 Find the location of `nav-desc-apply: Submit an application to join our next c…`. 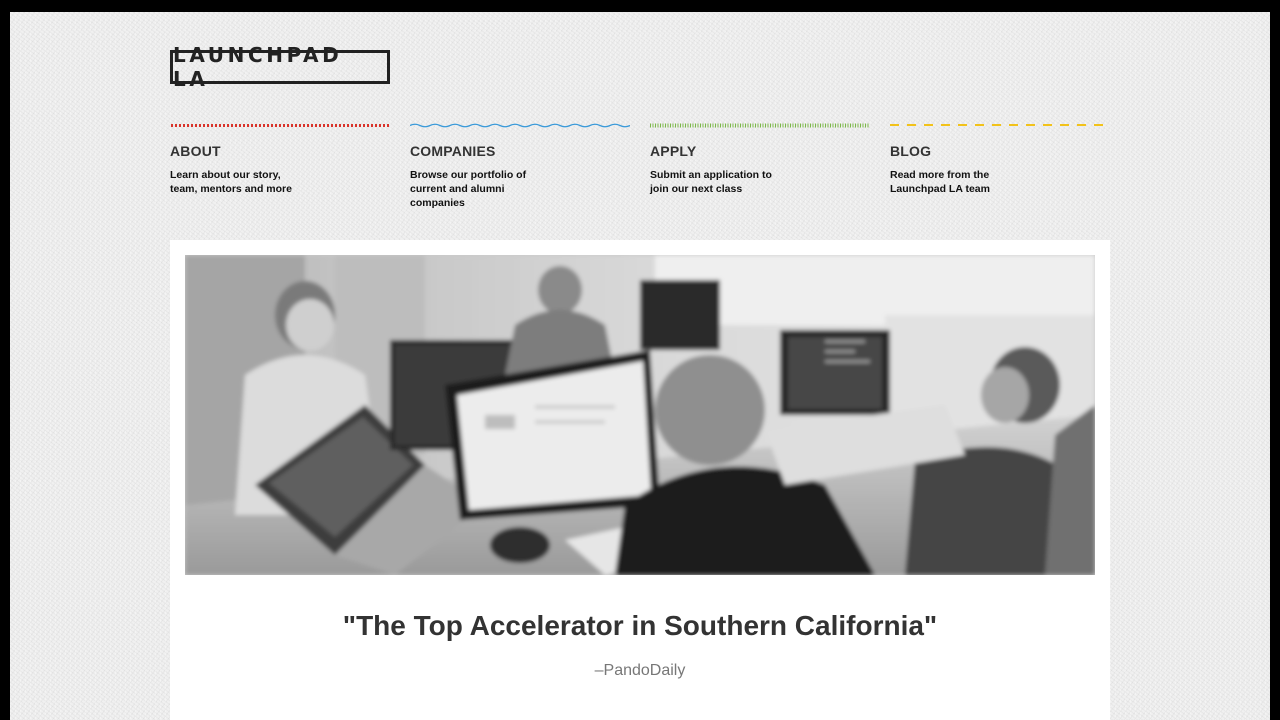

nav-desc-apply: Submit an application to join our next c… is located at coordinates (711, 182).